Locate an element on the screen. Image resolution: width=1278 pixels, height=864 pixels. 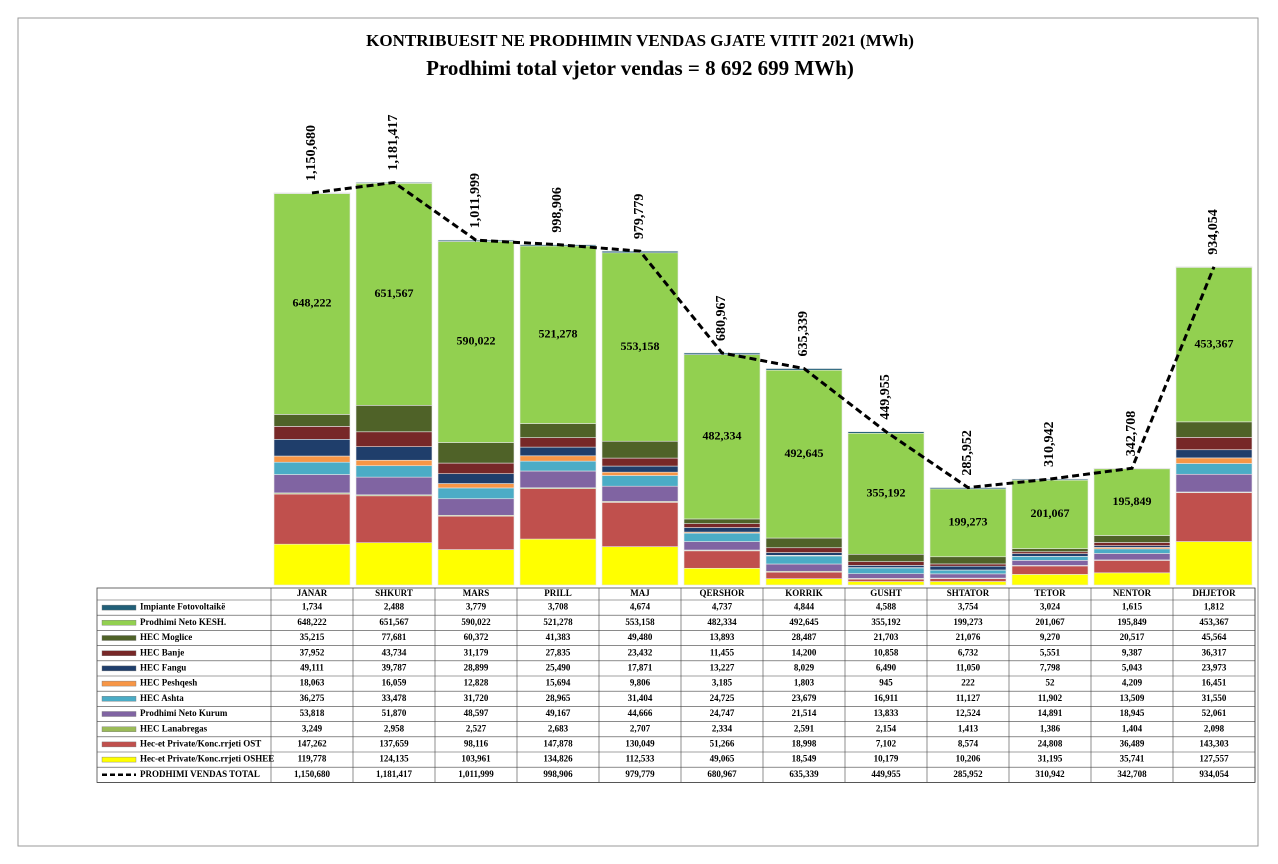
bar-value-label: 521,278 is located at coordinates (558, 333).